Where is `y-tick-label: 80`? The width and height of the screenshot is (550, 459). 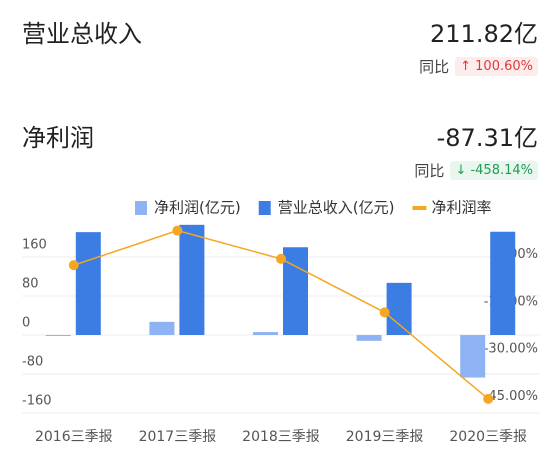 y-tick-label: 80 is located at coordinates (30, 284).